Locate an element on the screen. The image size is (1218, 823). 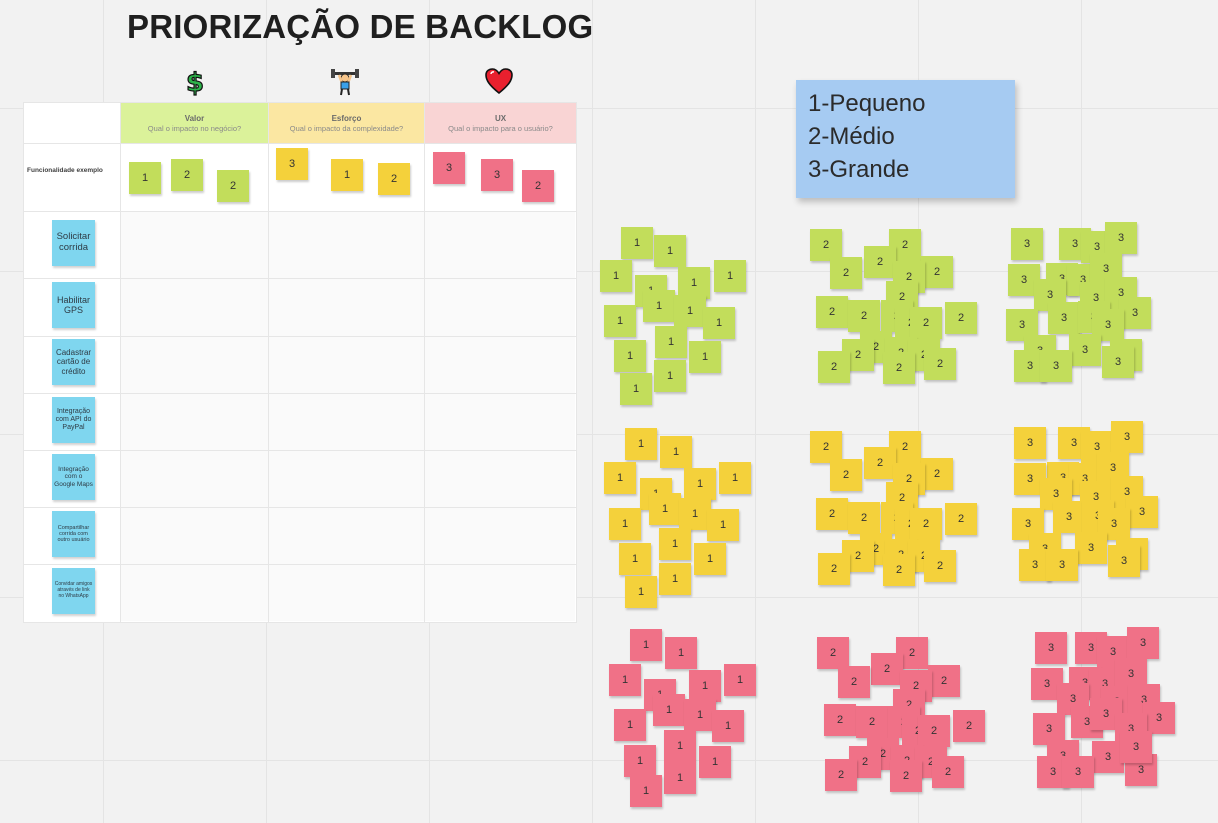
feature-note: Solicitar corrida is located at coordinates (73, 243).